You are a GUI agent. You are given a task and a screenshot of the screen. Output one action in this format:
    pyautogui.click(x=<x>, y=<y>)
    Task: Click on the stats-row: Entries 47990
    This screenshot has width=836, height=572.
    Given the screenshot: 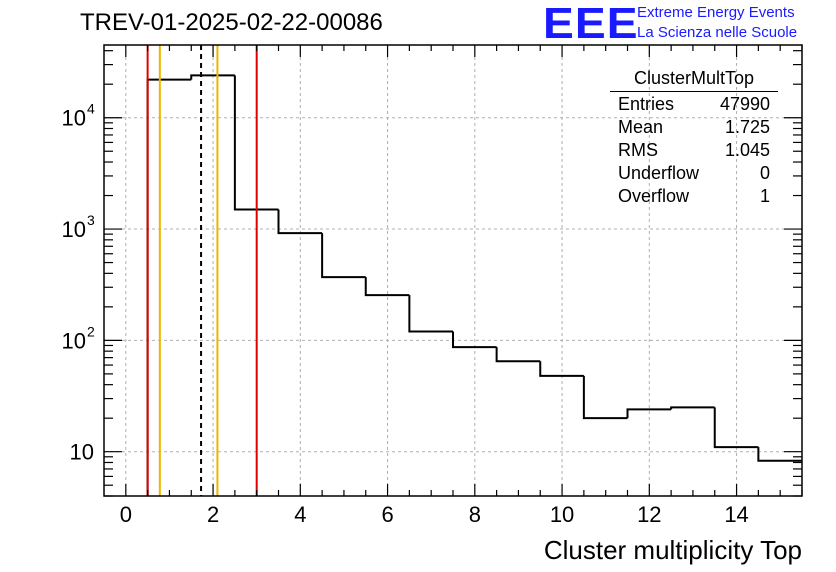 What is the action you would take?
    pyautogui.click(x=694, y=104)
    